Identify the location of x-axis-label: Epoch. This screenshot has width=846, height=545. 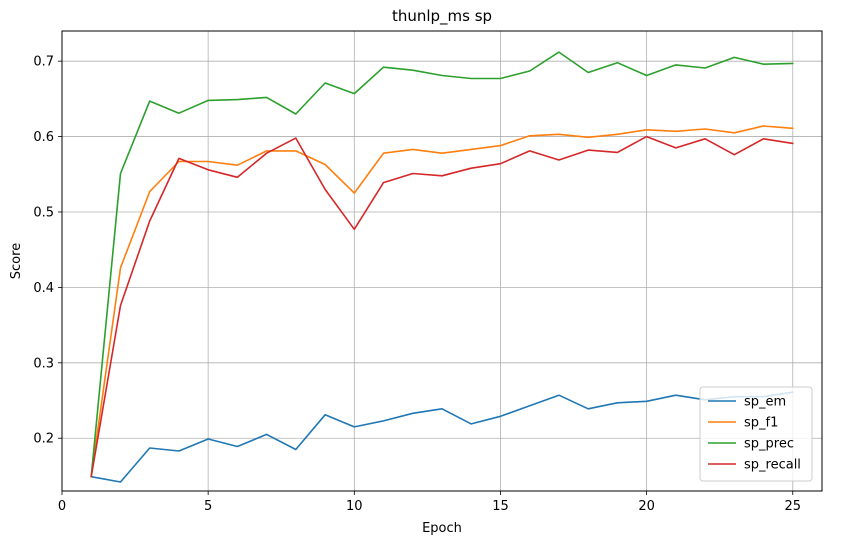
(442, 528).